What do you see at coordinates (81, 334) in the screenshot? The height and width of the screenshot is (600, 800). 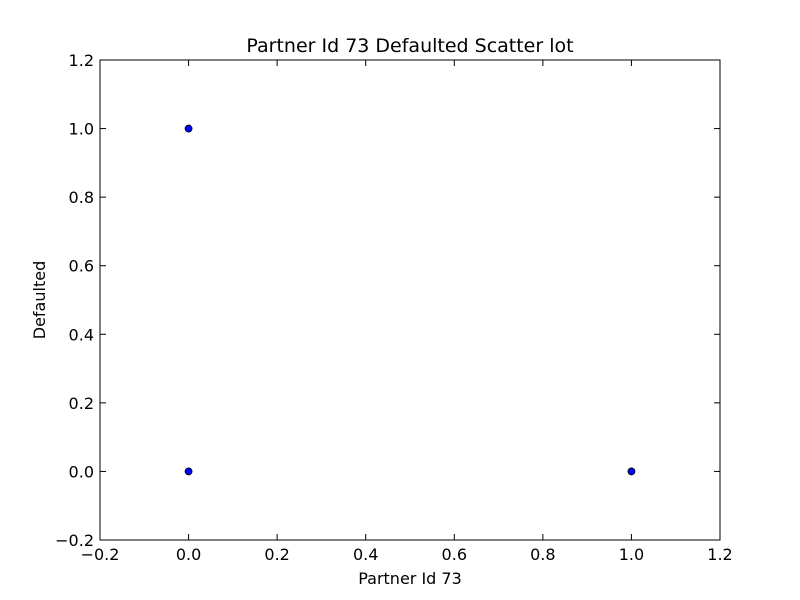 I see `y-tick-label: 0.4` at bounding box center [81, 334].